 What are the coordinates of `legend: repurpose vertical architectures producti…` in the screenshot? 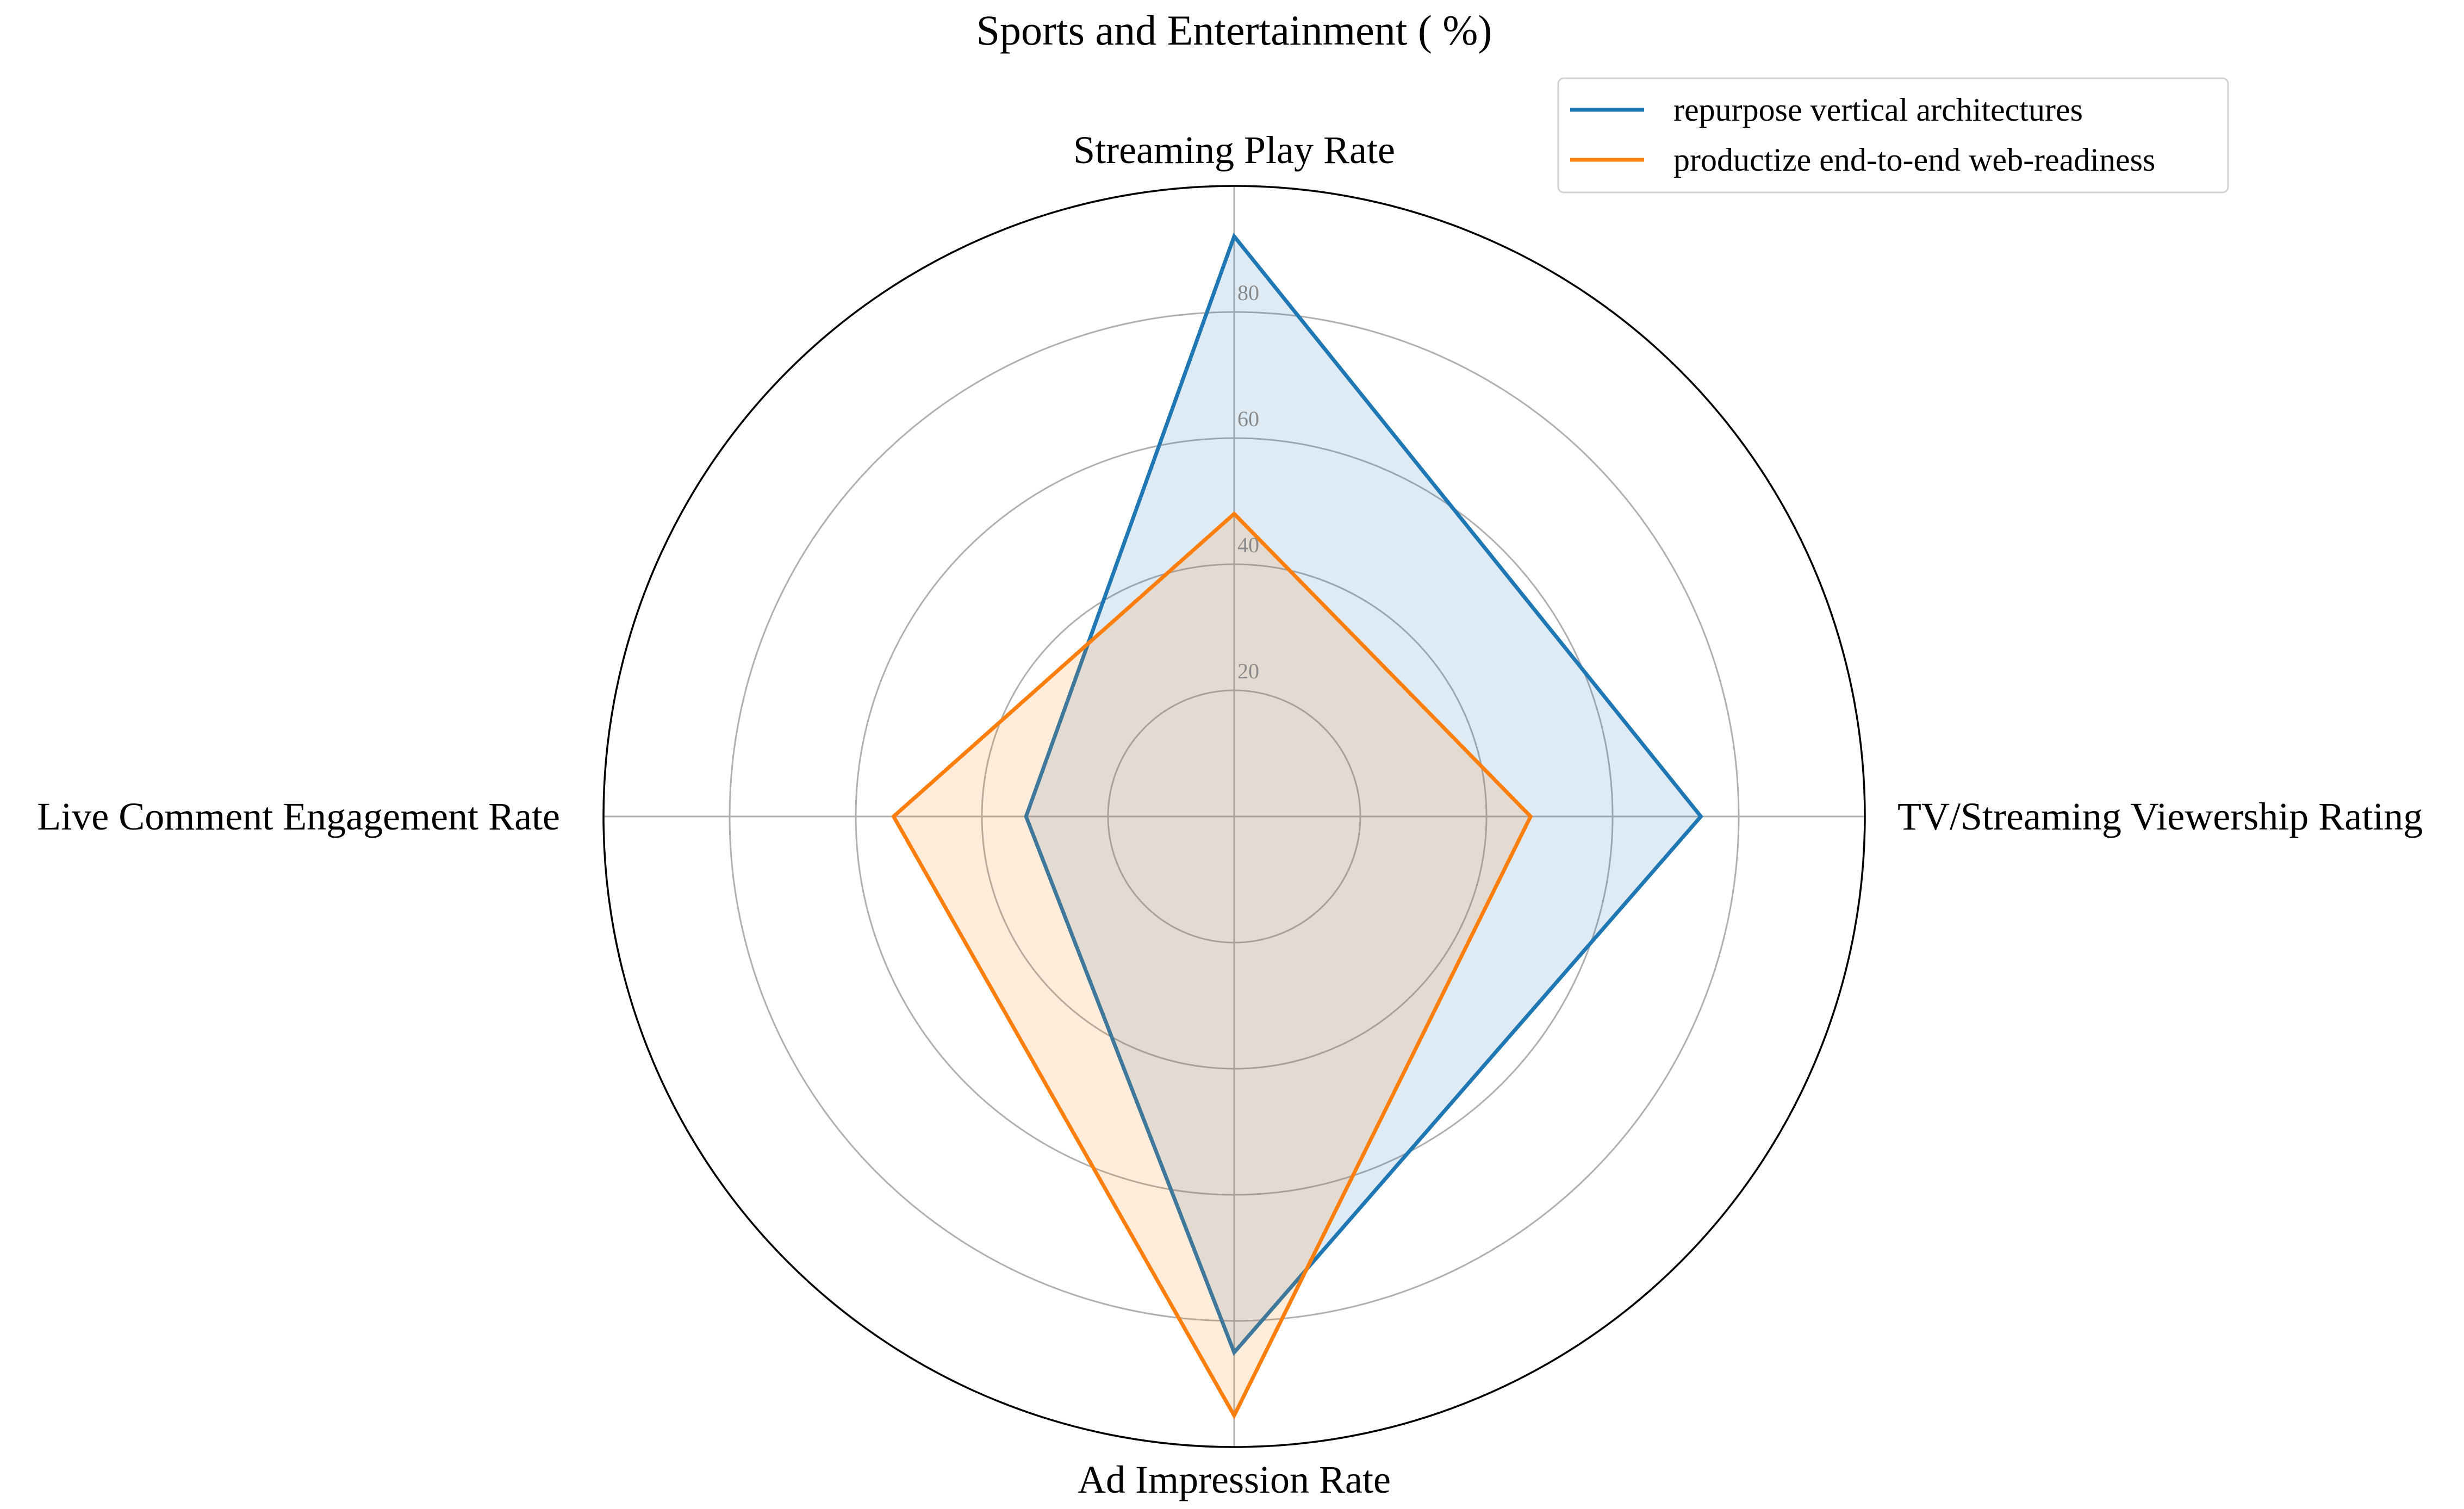 It's located at (1893, 135).